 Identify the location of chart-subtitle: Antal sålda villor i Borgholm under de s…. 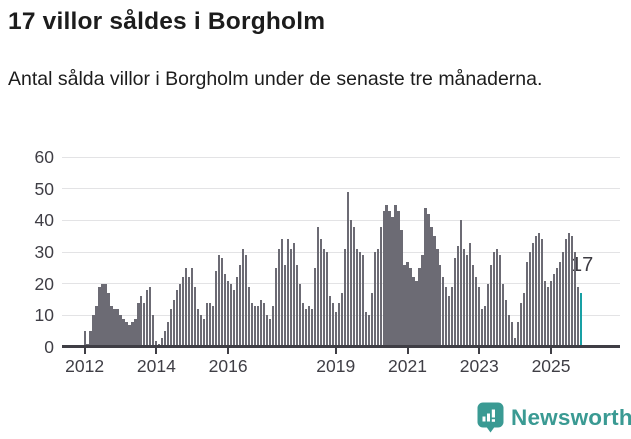
(275, 79).